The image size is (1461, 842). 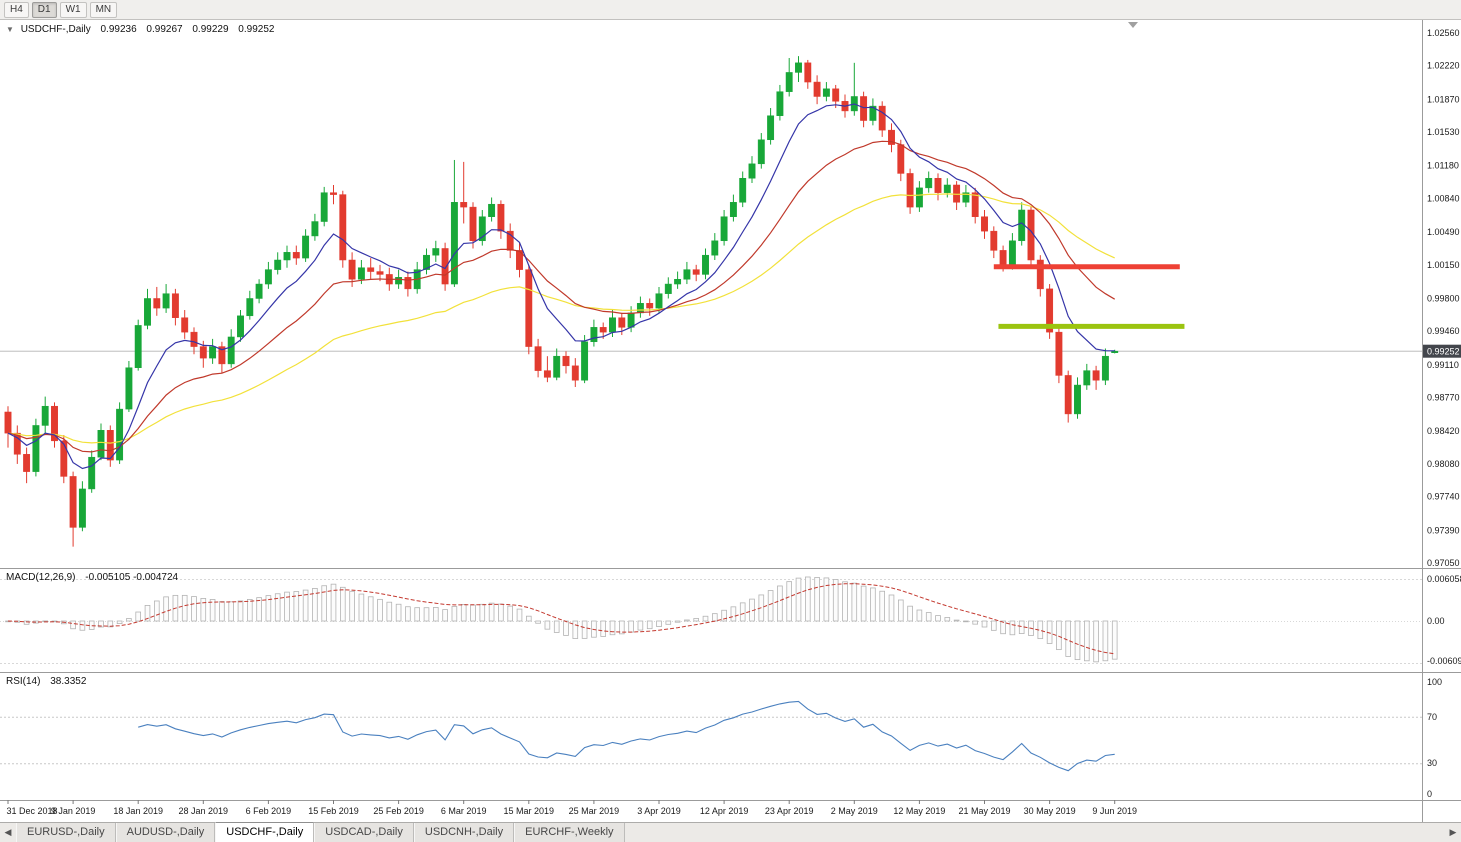 What do you see at coordinates (210, 29) in the screenshot?
I see `quote-low: 0.99229` at bounding box center [210, 29].